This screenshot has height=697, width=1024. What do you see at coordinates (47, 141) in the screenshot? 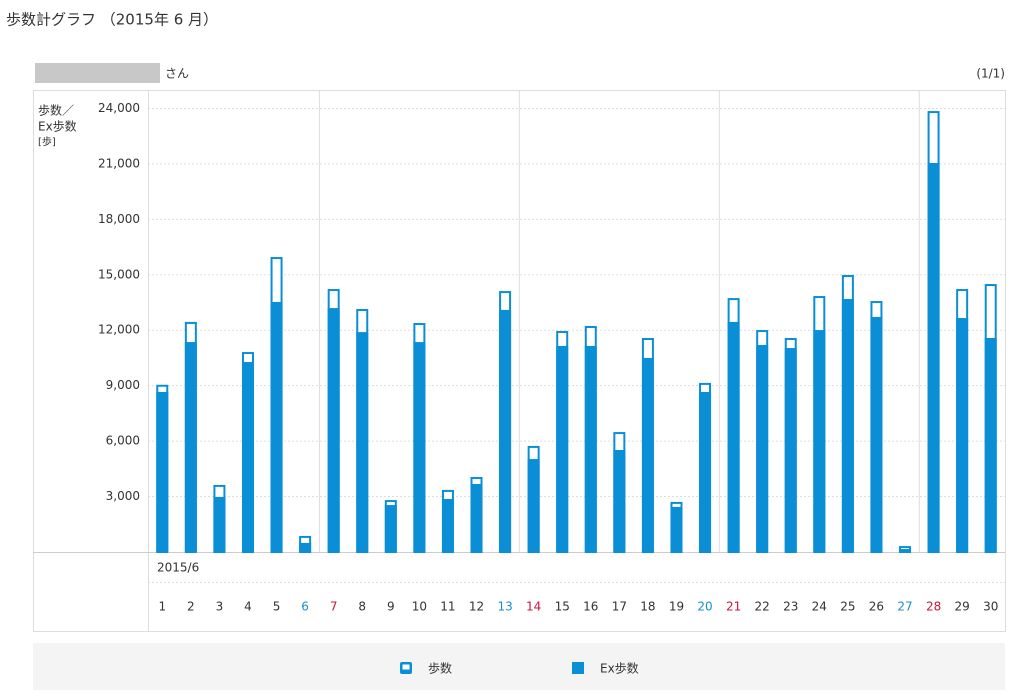
I see `y-label: [歩]` at bounding box center [47, 141].